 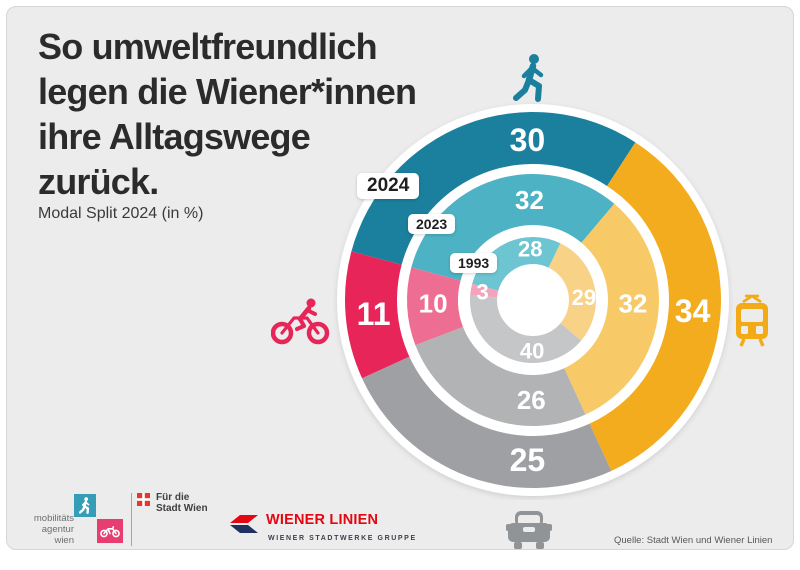 I want to click on mobilitaetsagentur-line-1: mobilitäts, so click(x=53, y=518).